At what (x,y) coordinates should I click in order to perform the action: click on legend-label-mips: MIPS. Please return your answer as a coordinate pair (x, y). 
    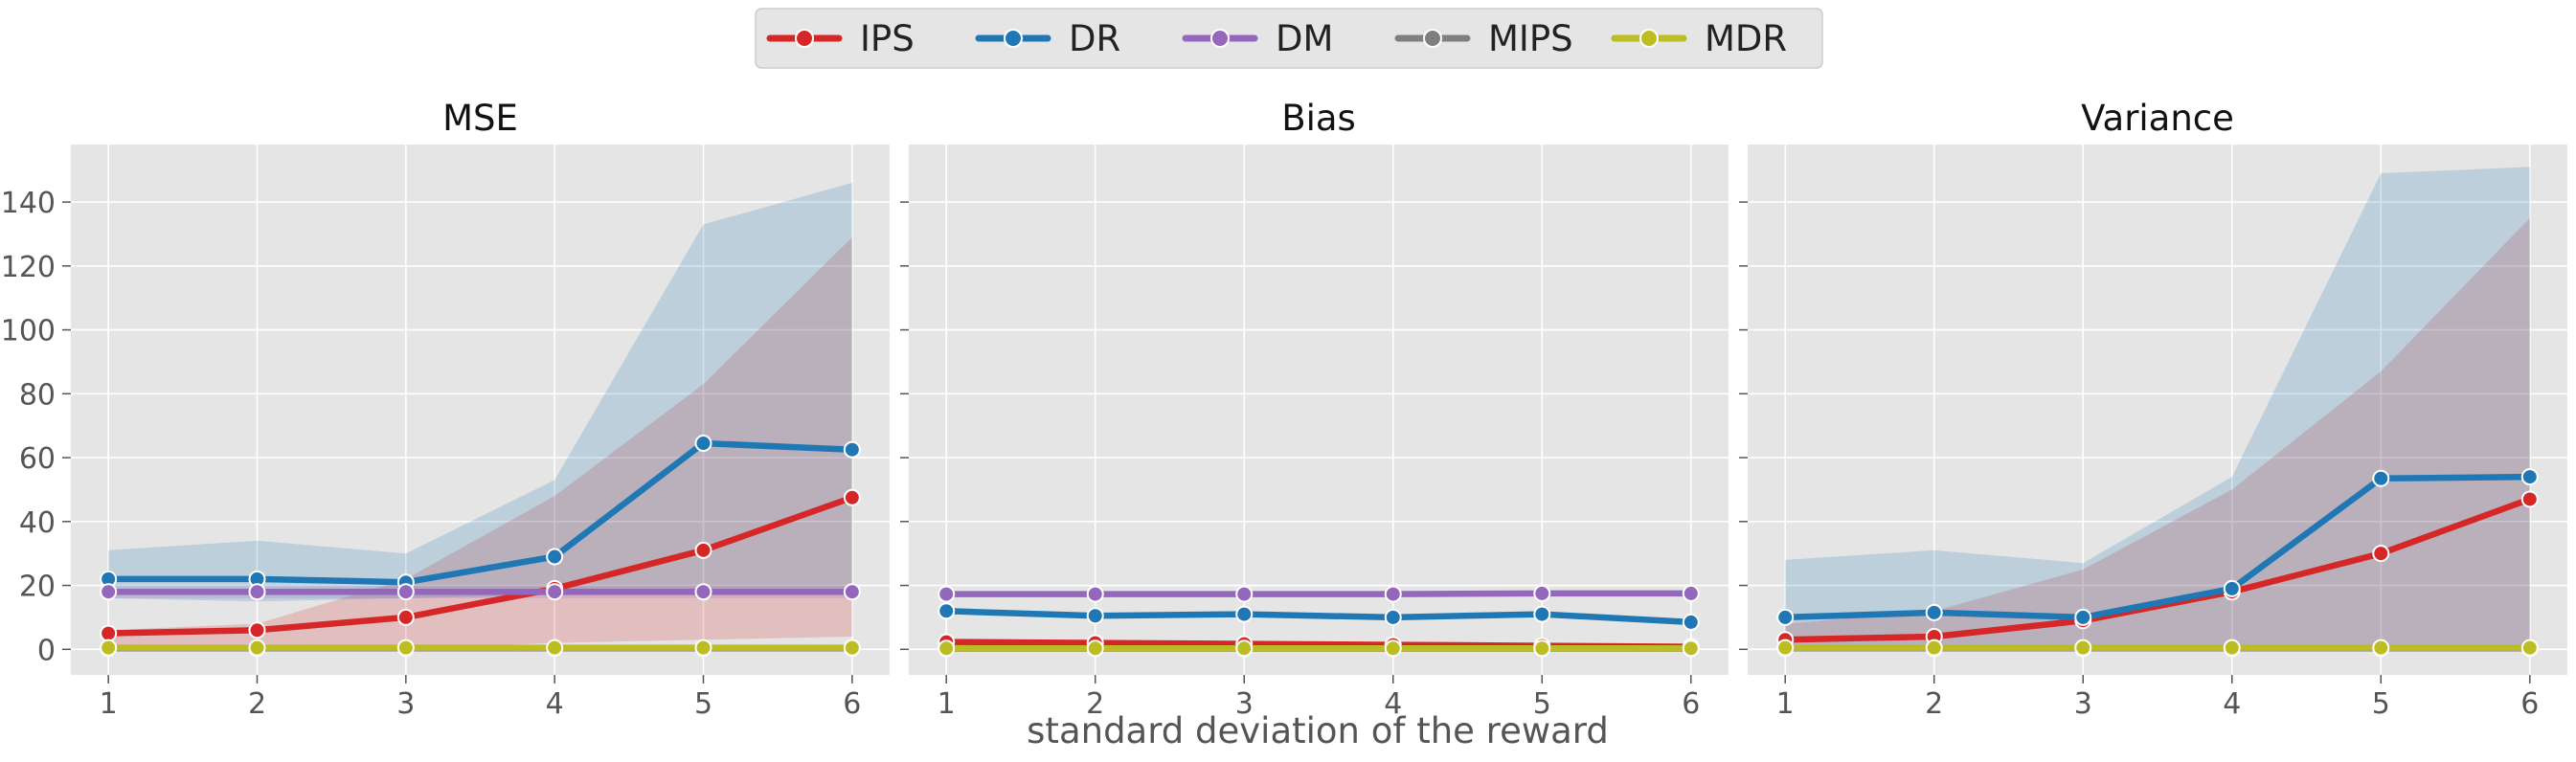
    Looking at the image, I should click on (1530, 38).